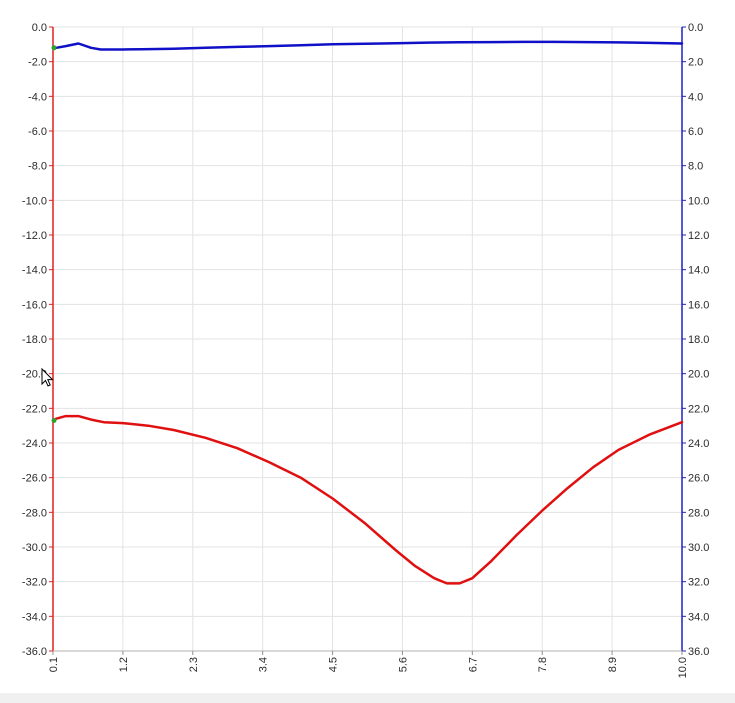 The image size is (735, 703). I want to click on left-tick-label: -4.0, so click(37, 97).